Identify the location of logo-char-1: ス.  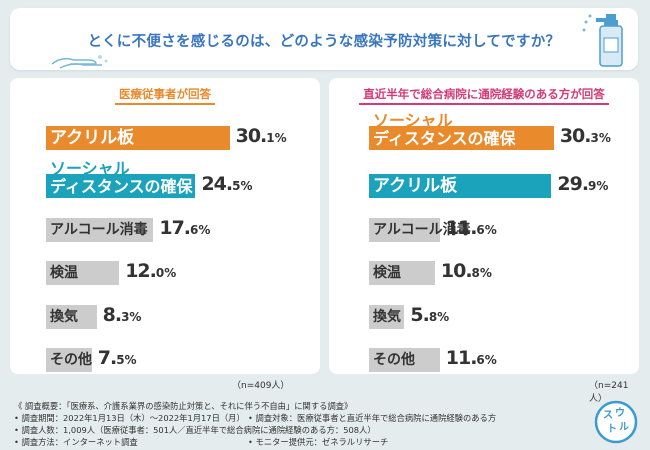
(608, 415).